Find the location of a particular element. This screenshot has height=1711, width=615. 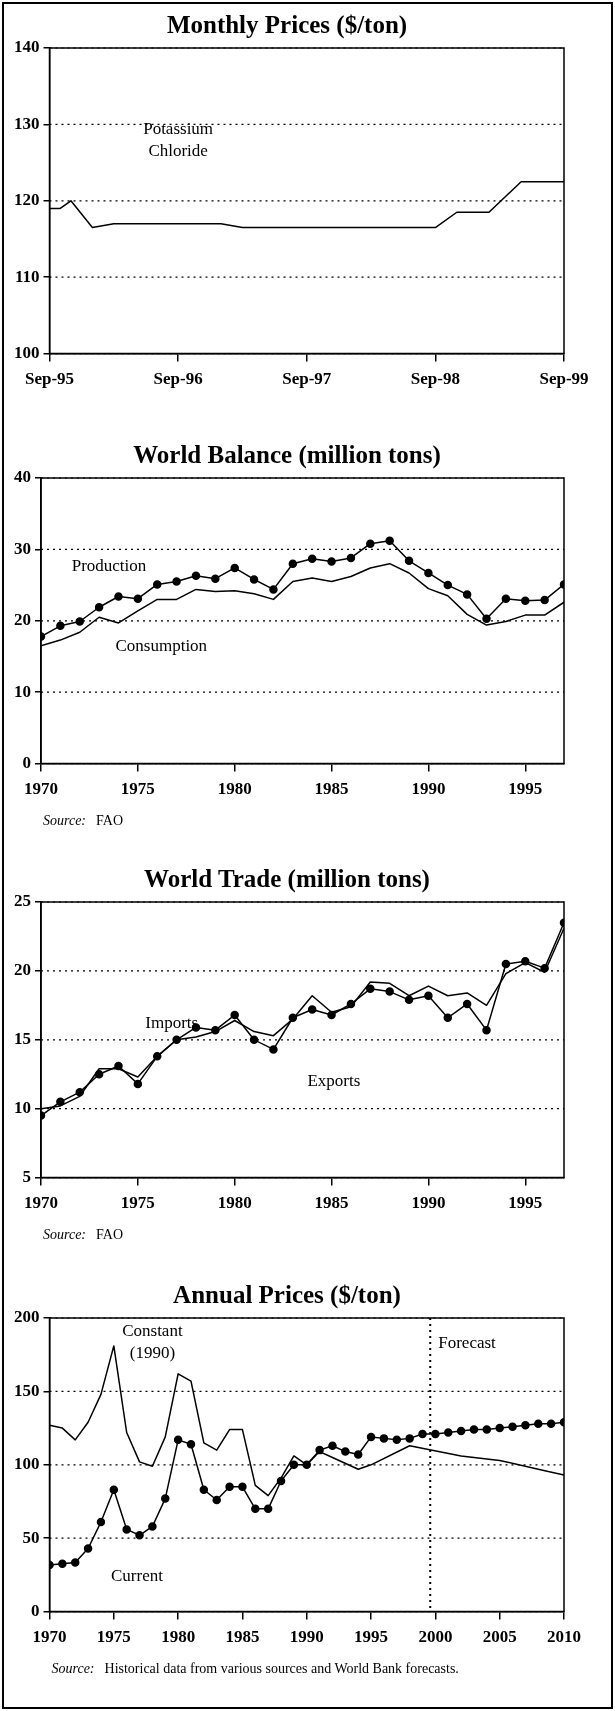

x-tick-label: 2010 is located at coordinates (564, 1637).